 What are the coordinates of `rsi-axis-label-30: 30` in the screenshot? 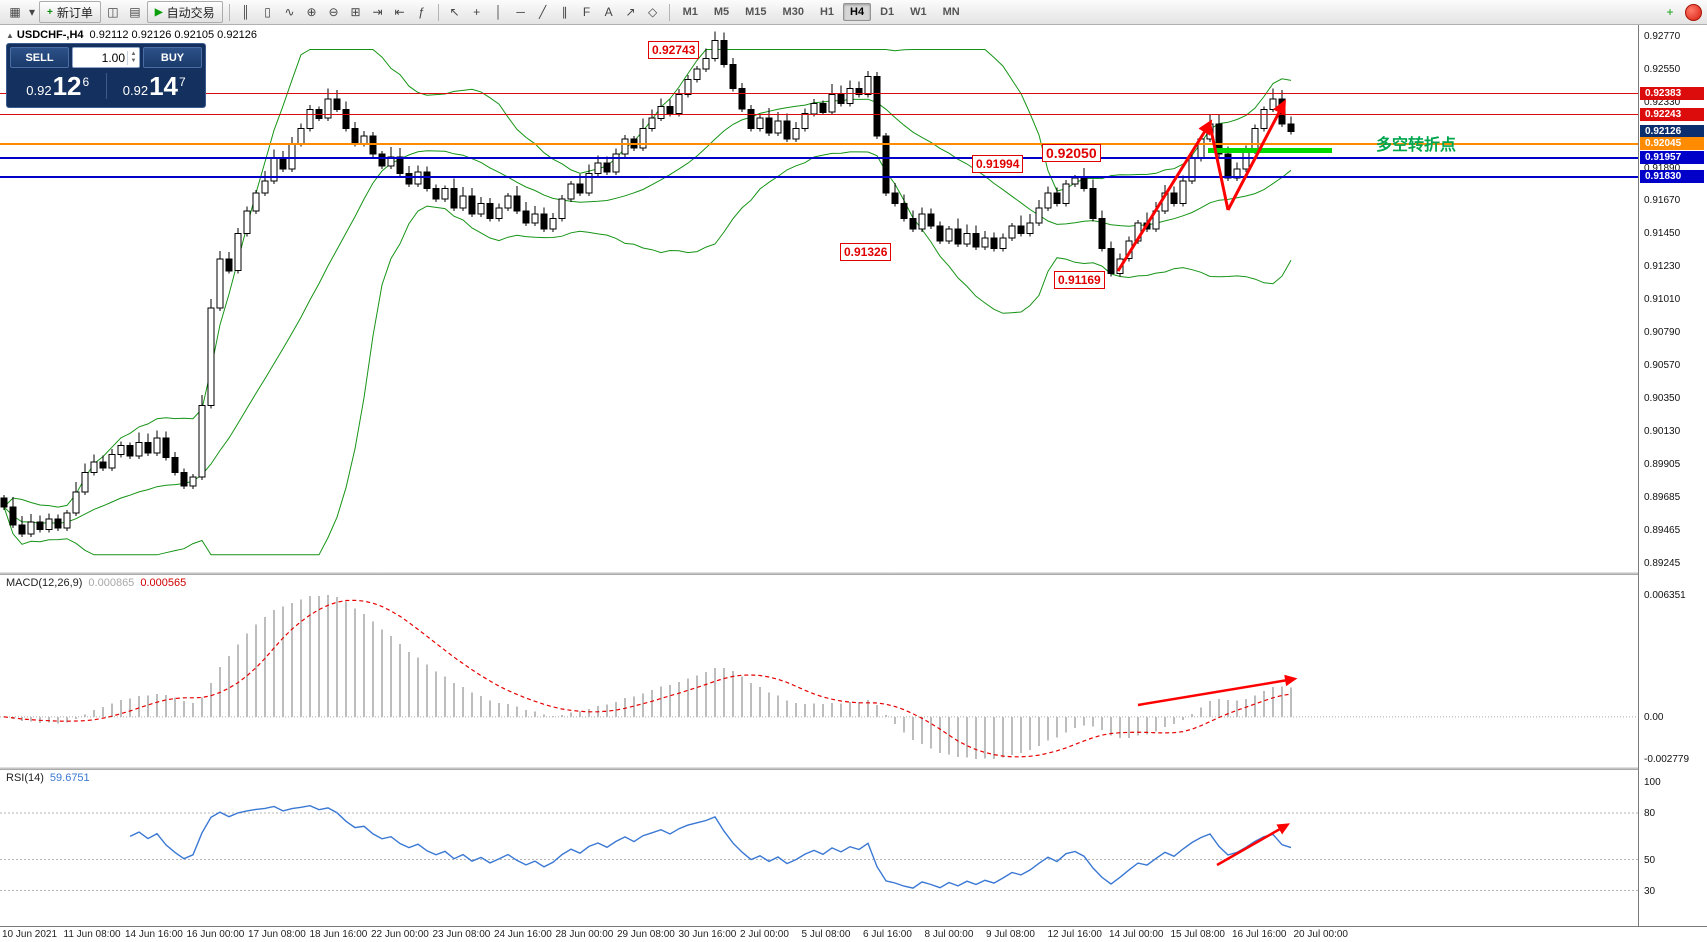 It's located at (1650, 891).